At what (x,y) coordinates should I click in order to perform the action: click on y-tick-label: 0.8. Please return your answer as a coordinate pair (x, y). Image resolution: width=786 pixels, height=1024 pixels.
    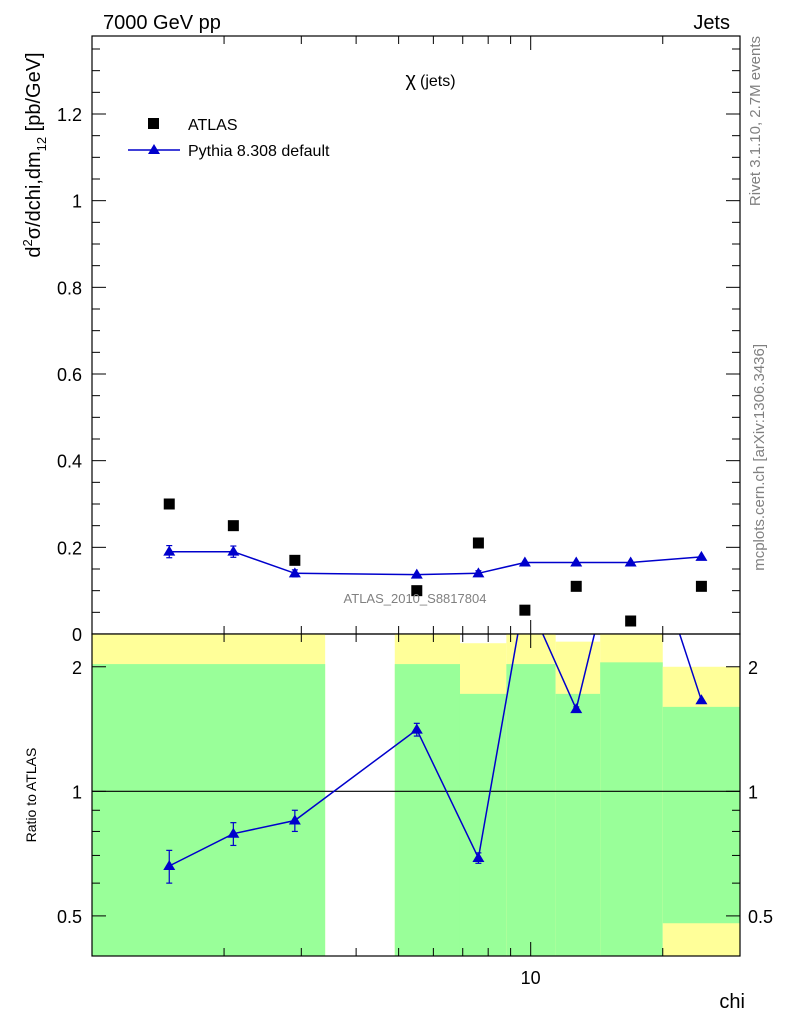
    Looking at the image, I should click on (69, 288).